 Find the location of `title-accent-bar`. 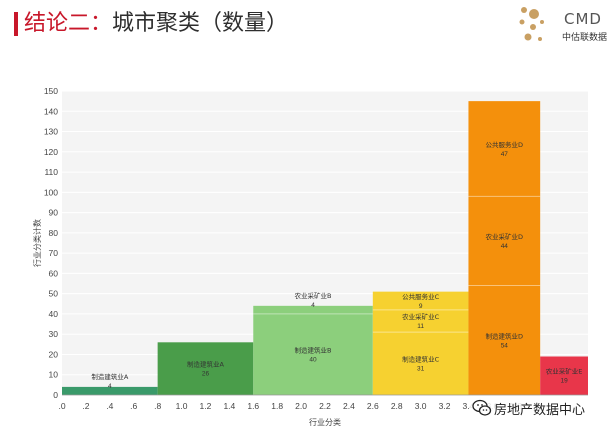

title-accent-bar is located at coordinates (16, 24).